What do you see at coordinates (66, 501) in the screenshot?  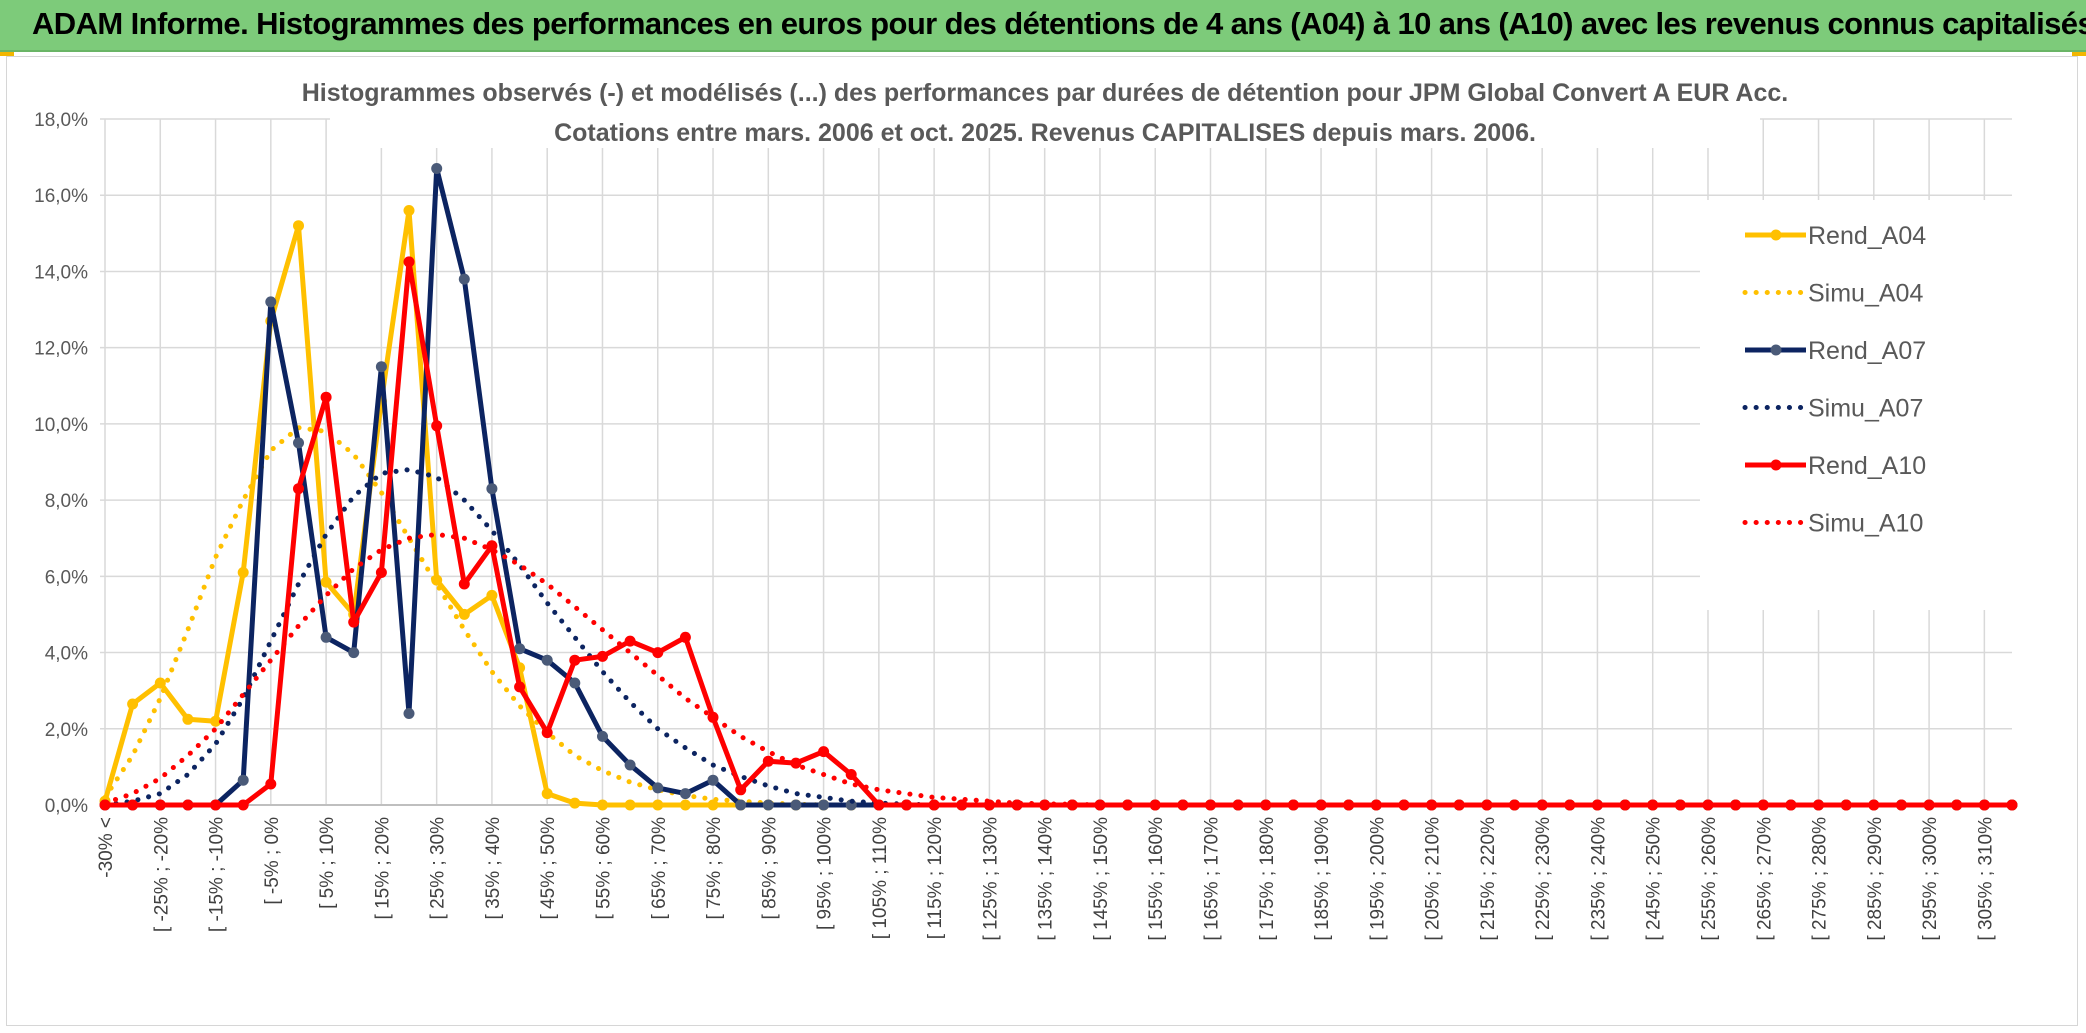 I see `y-tick-label: 8,0%` at bounding box center [66, 501].